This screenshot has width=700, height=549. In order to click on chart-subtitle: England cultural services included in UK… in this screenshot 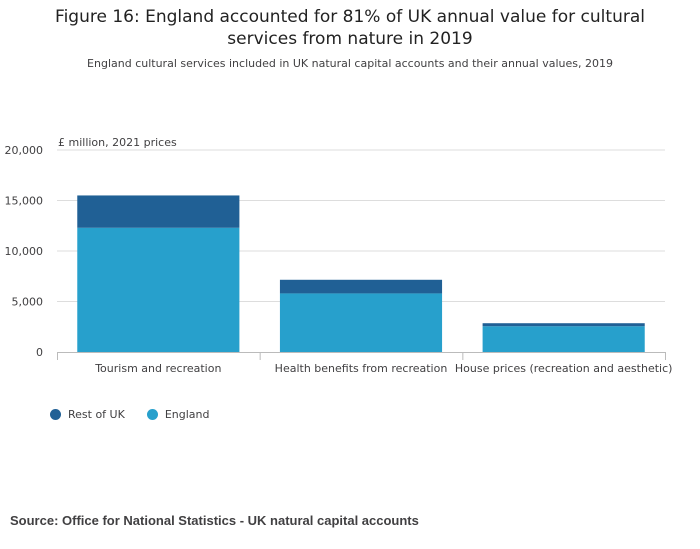, I will do `click(350, 63)`.